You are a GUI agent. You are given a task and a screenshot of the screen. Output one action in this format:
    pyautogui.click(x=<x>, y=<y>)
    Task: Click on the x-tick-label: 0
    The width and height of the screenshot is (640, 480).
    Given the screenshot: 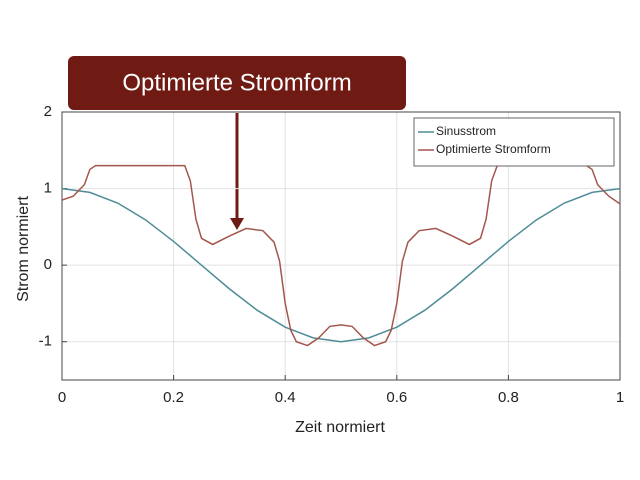 What is the action you would take?
    pyautogui.click(x=62, y=397)
    